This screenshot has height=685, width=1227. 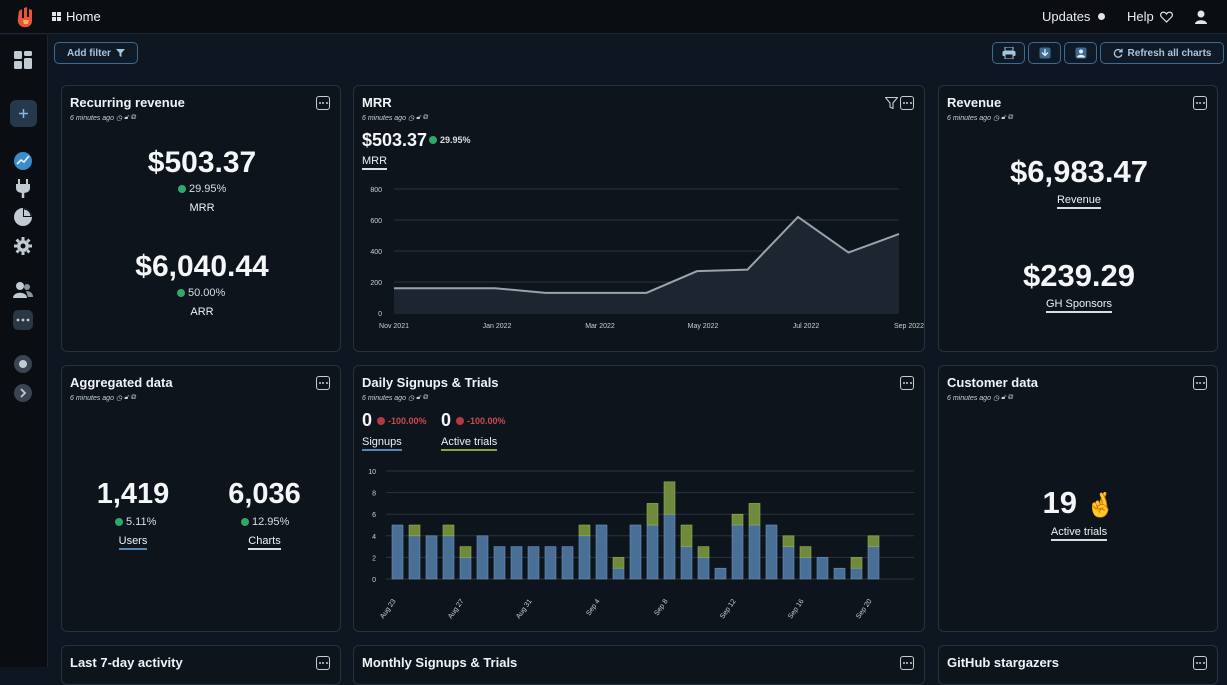 I want to click on mrr-change: 29.95%, so click(x=450, y=140).